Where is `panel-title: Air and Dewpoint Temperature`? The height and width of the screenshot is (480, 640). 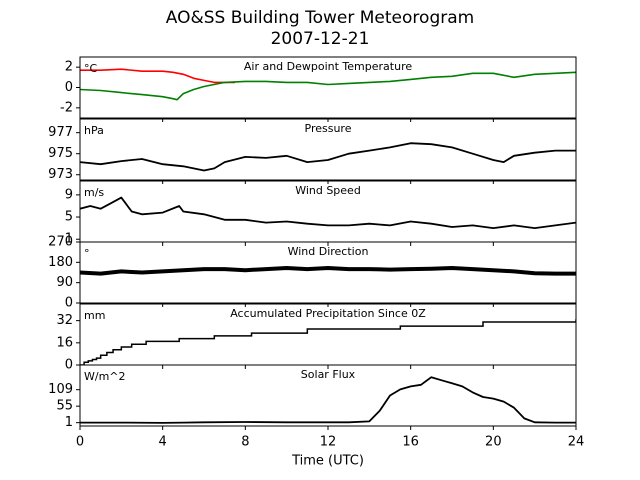 panel-title: Air and Dewpoint Temperature is located at coordinates (328, 66).